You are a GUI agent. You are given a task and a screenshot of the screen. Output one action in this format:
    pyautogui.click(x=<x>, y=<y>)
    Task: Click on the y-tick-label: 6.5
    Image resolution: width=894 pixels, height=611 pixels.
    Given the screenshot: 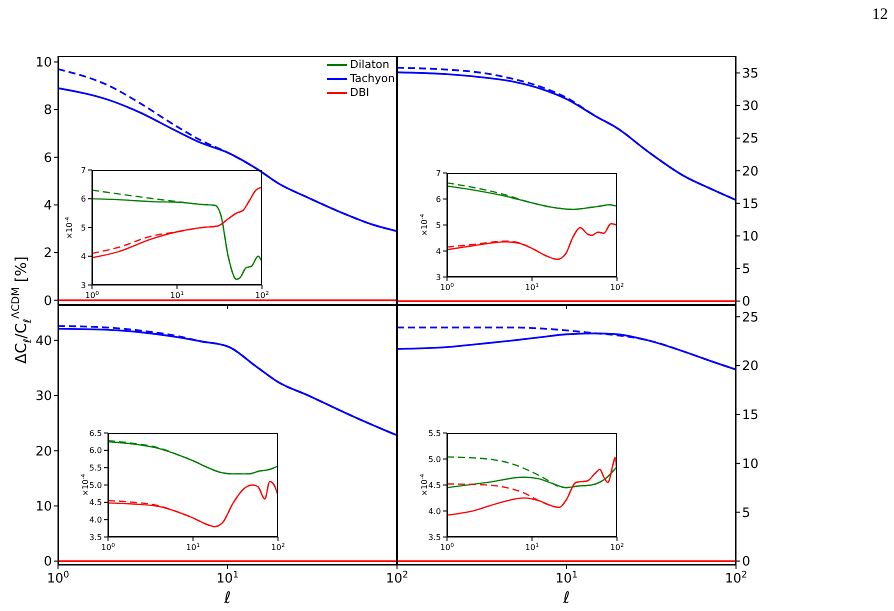 What is the action you would take?
    pyautogui.click(x=95, y=433)
    